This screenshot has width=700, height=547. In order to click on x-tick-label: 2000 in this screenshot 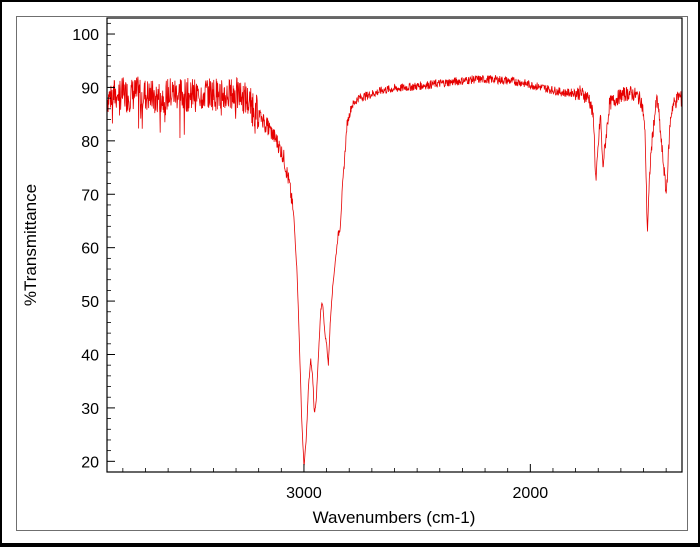, I will do `click(531, 493)`.